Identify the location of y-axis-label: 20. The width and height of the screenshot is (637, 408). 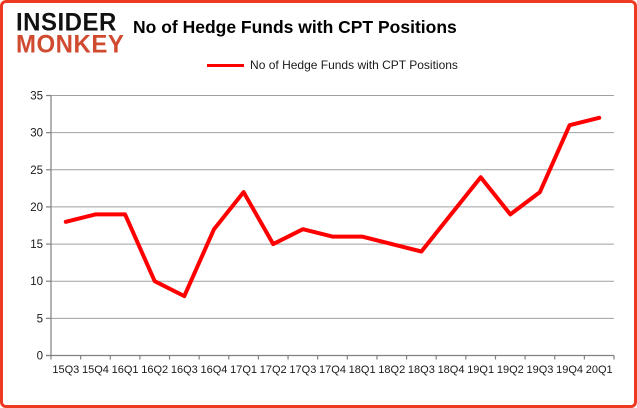
(36, 208).